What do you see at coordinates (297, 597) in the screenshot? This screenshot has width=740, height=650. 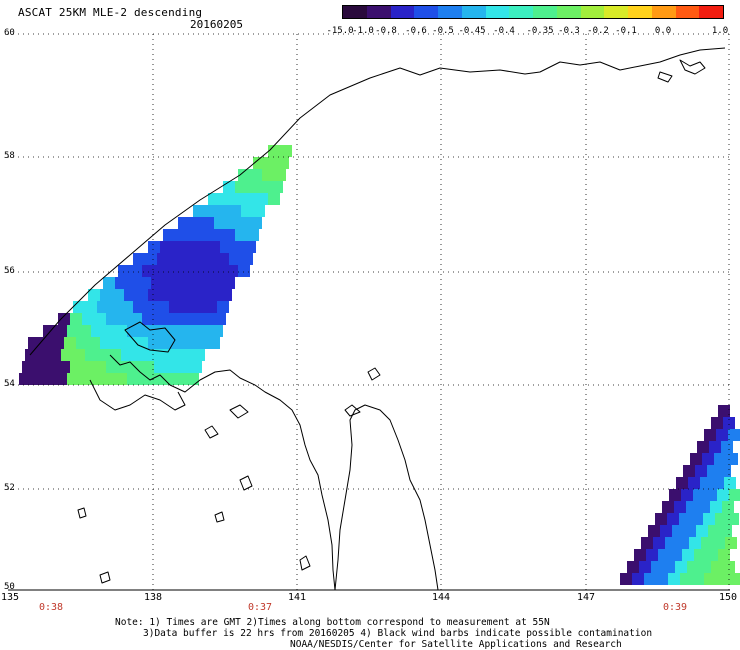 I see `lon-label-141: 141` at bounding box center [297, 597].